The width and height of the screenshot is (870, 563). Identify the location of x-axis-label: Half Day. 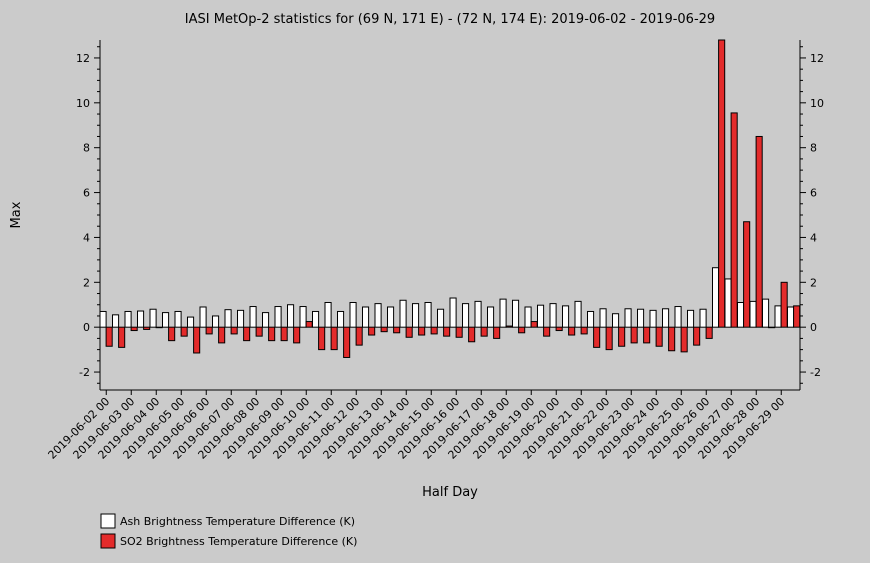
(450, 492).